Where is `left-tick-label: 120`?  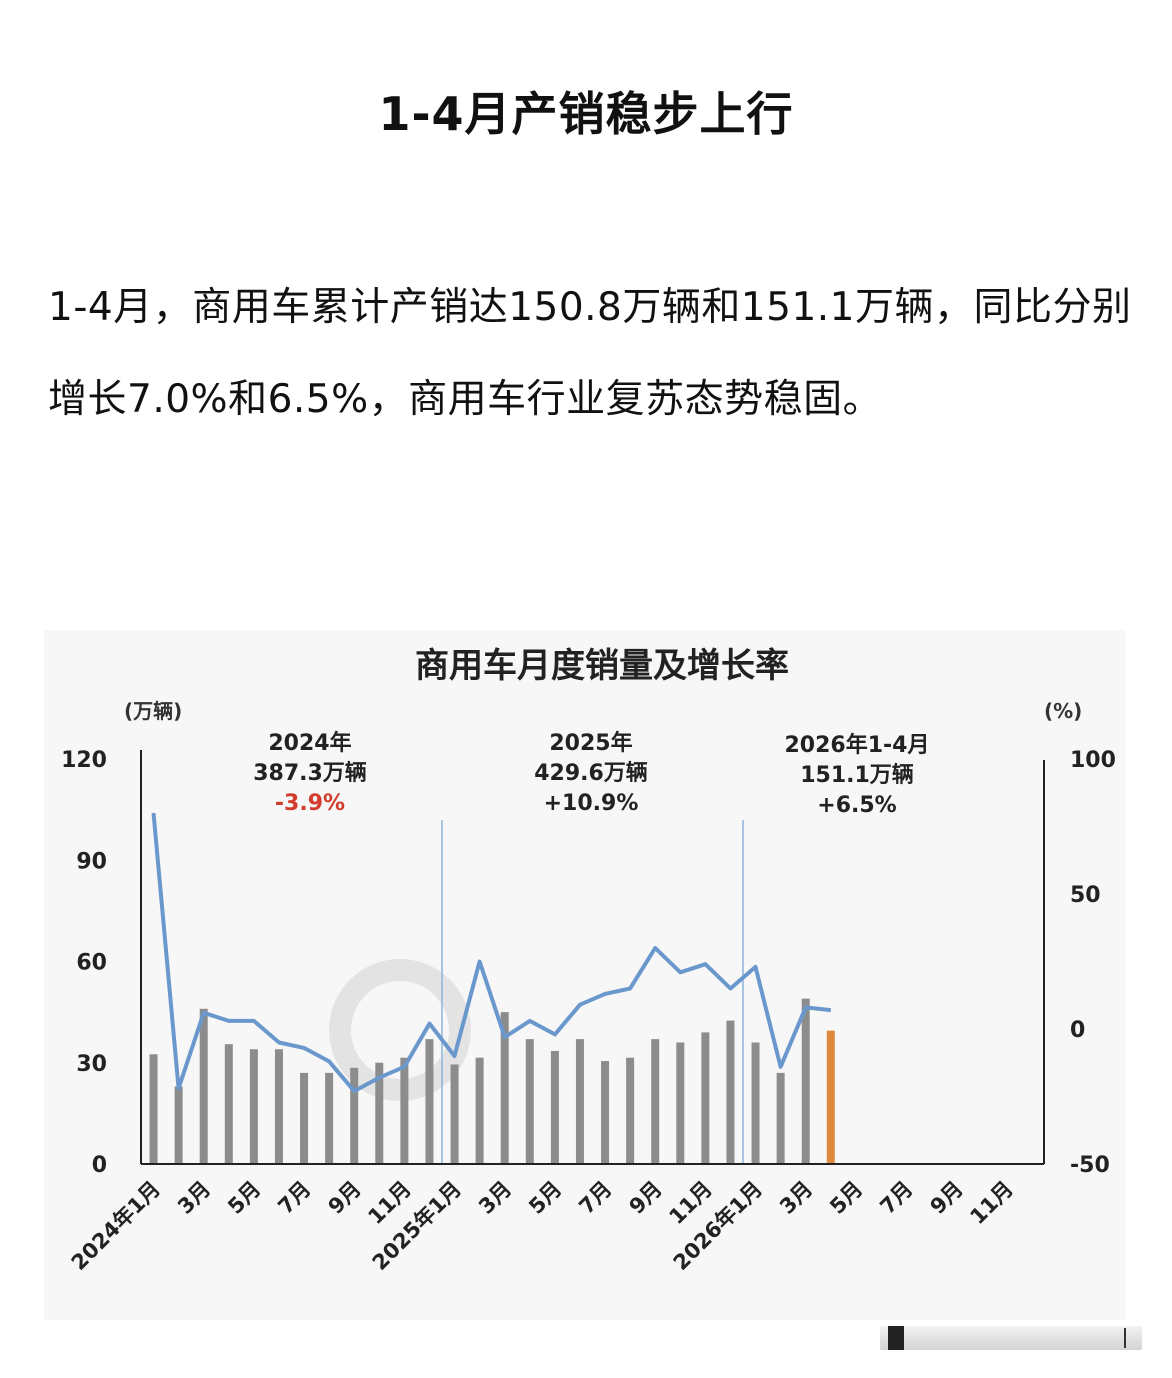
left-tick-label: 120 is located at coordinates (84, 760).